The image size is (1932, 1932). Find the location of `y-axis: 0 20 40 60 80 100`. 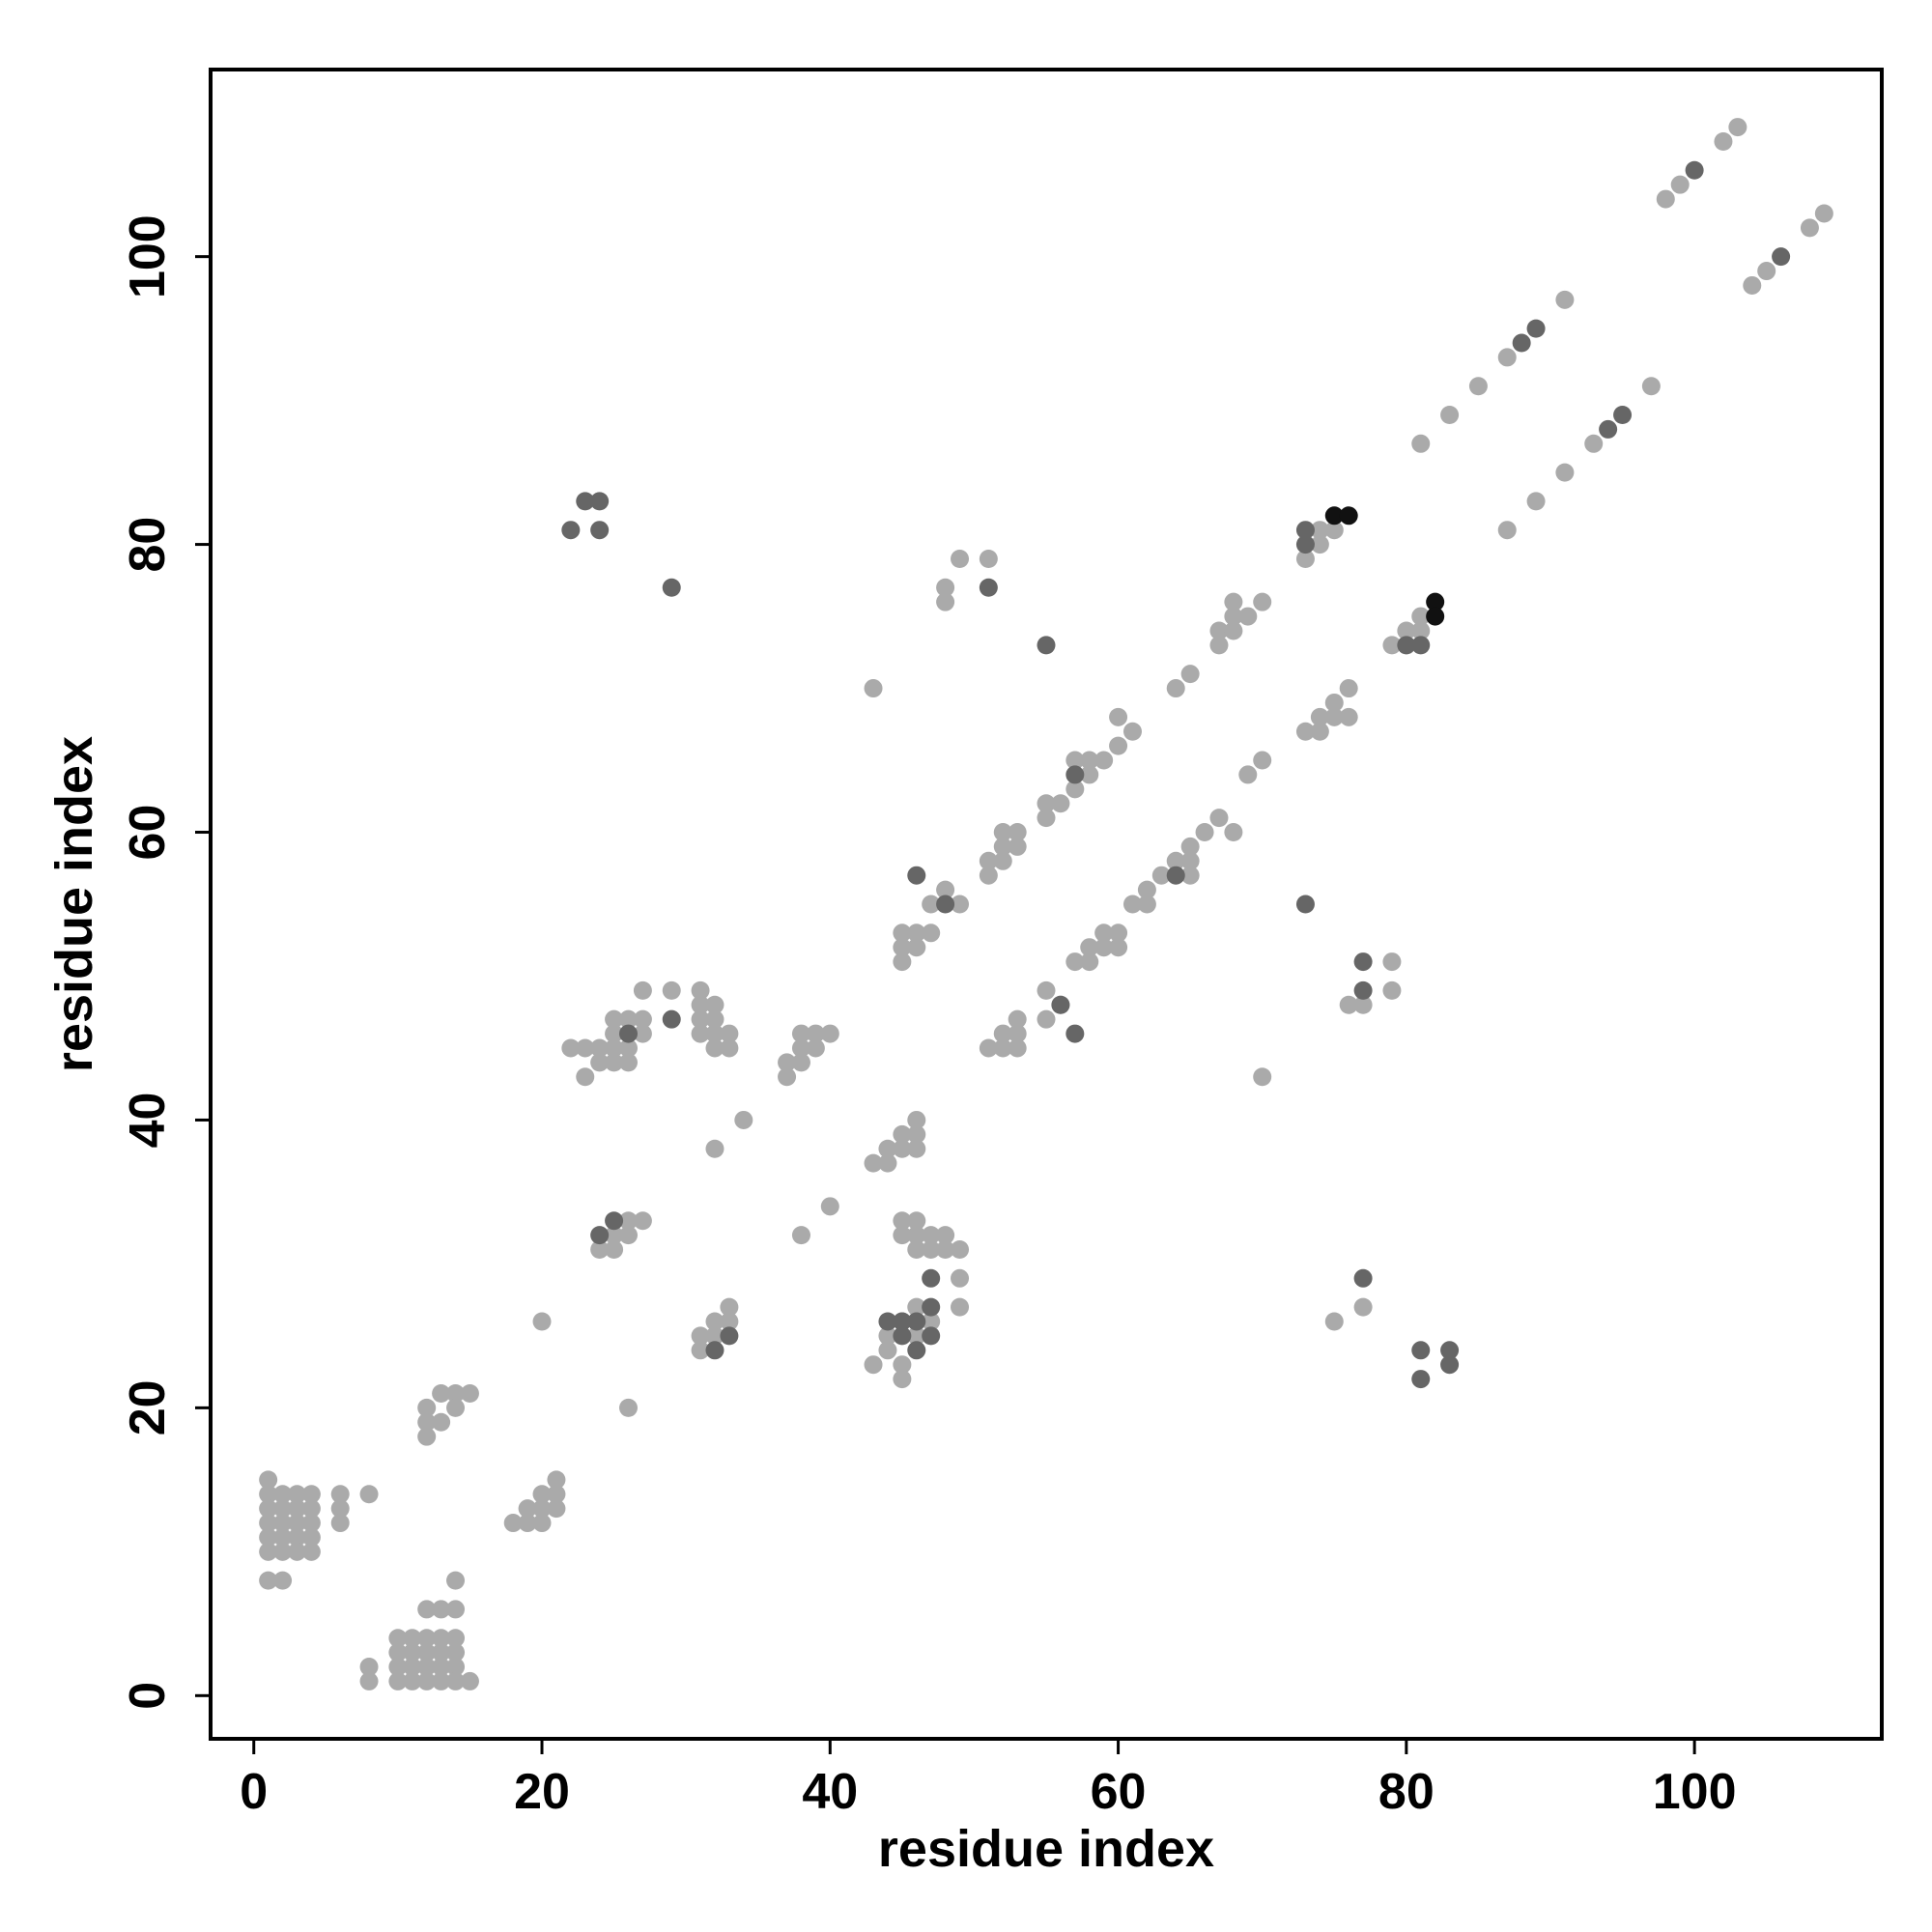

y-axis: 0 20 40 60 80 100 is located at coordinates (165, 962).